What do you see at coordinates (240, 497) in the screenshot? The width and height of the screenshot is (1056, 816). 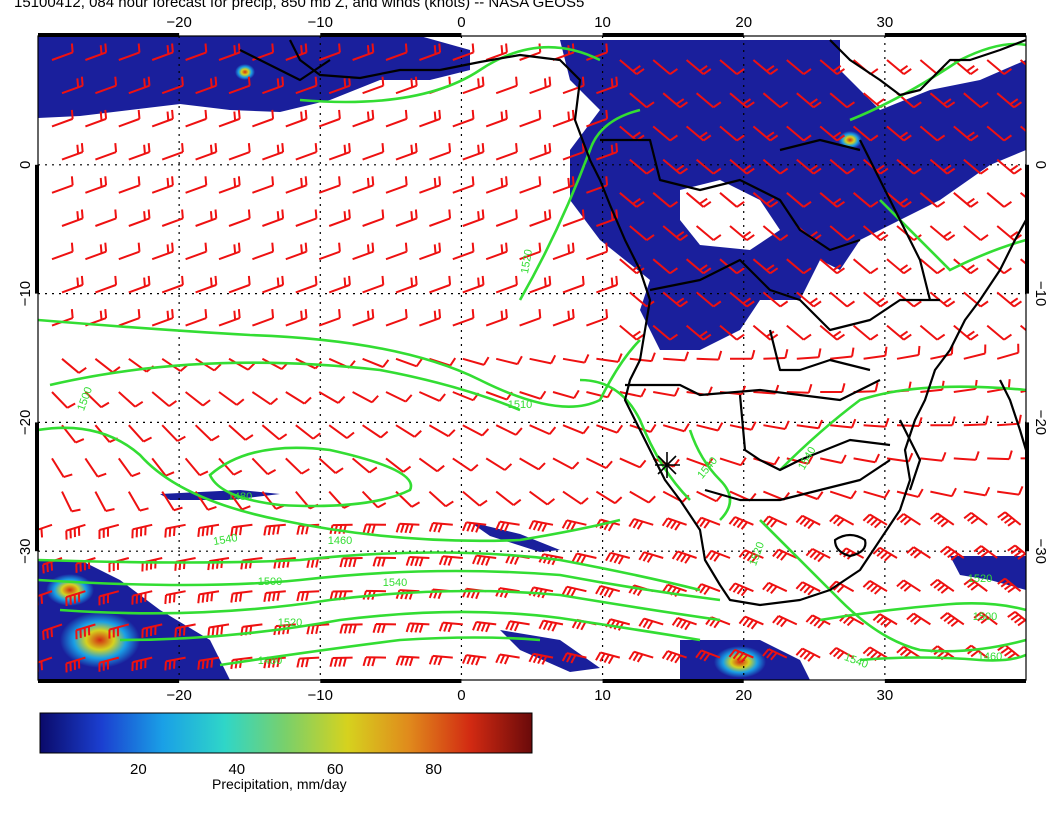 I see `contour-label: 1480` at bounding box center [240, 497].